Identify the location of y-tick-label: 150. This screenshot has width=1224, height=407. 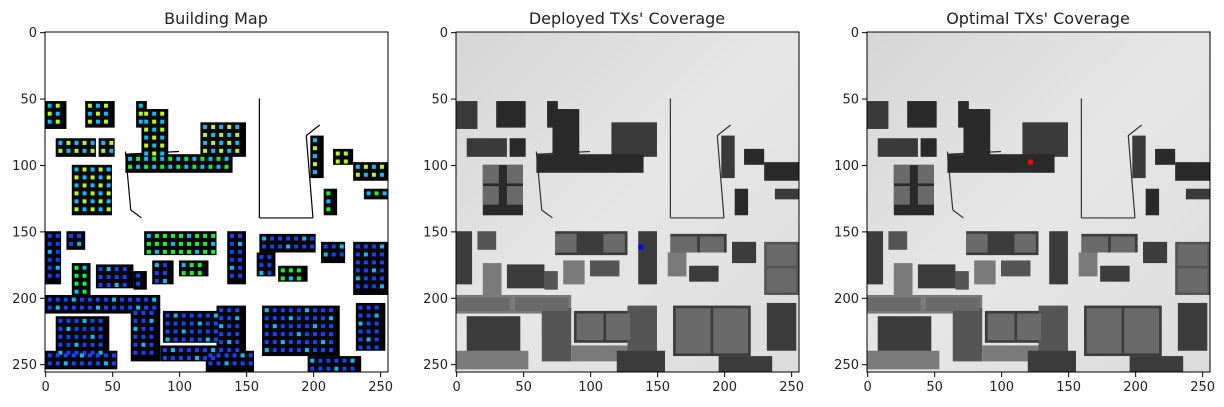
(24, 232).